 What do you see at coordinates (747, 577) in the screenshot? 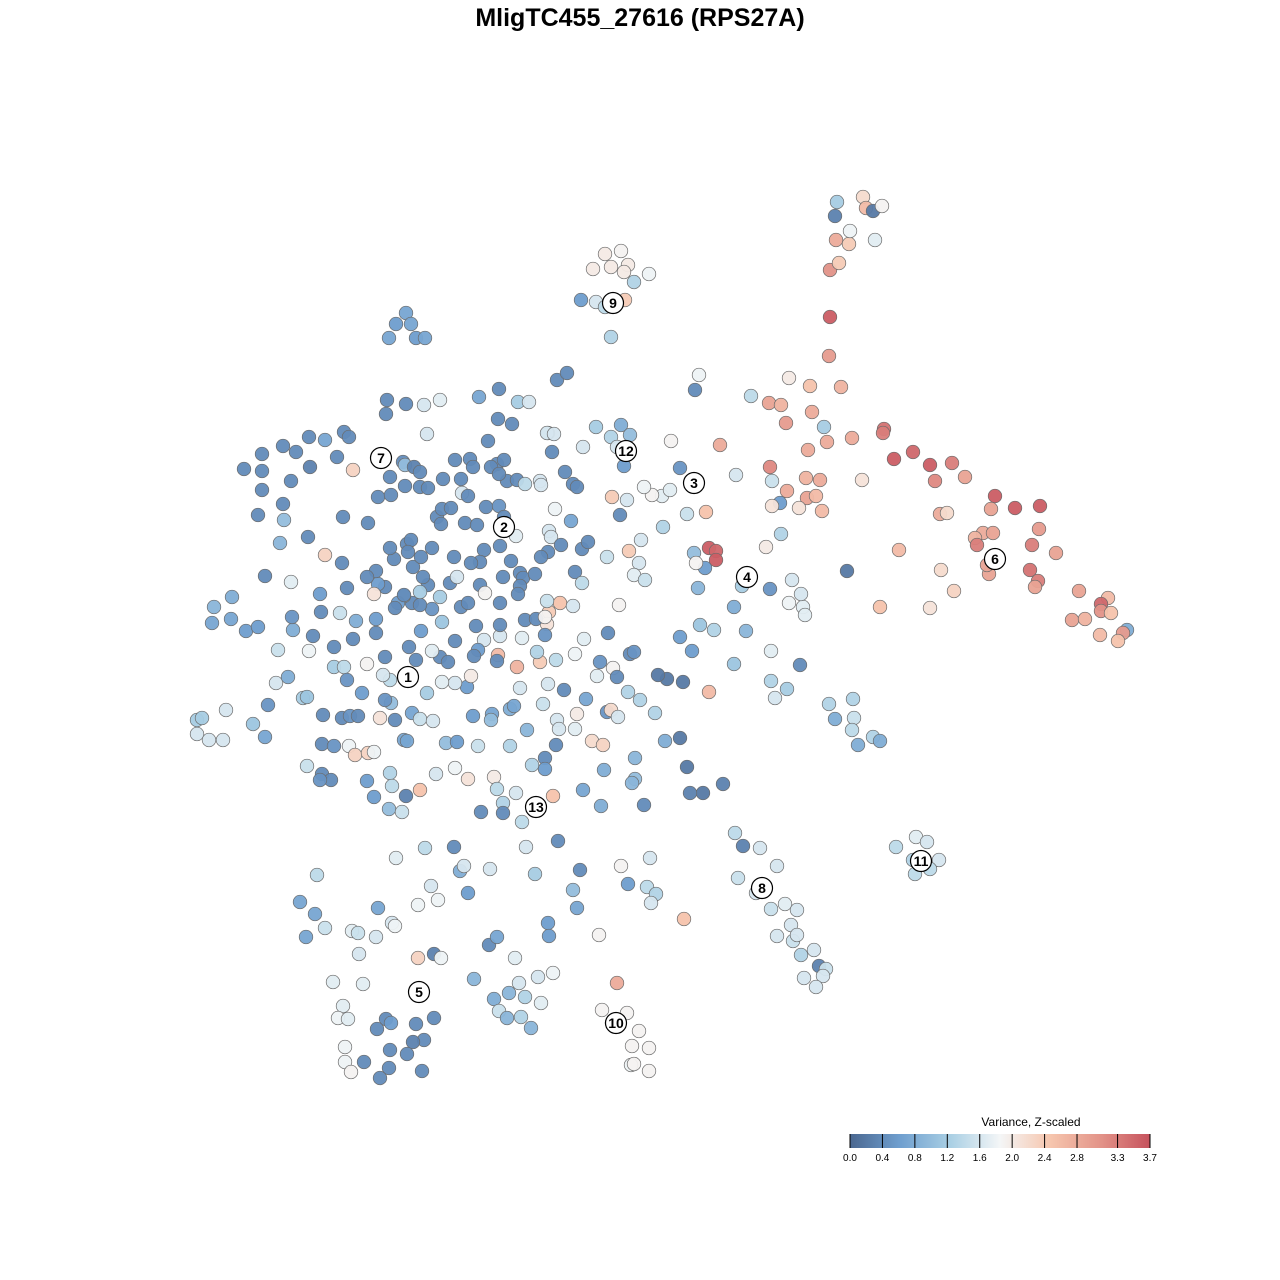
I see `svg-text: 4` at bounding box center [747, 577].